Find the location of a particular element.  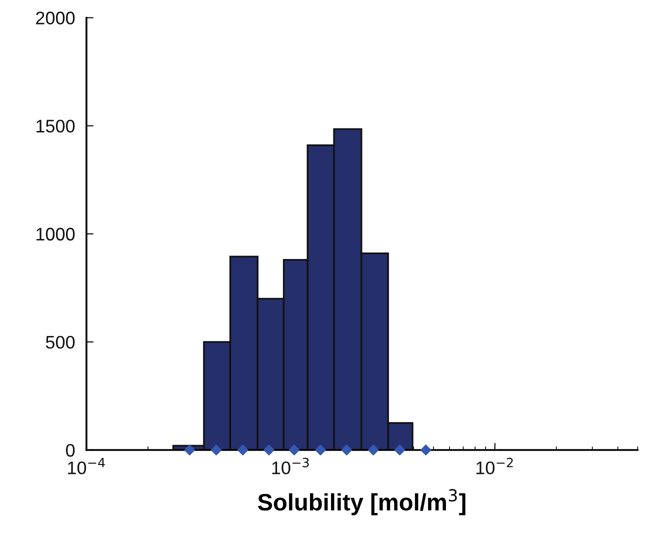

y-tick-label: 0 is located at coordinates (70, 450).